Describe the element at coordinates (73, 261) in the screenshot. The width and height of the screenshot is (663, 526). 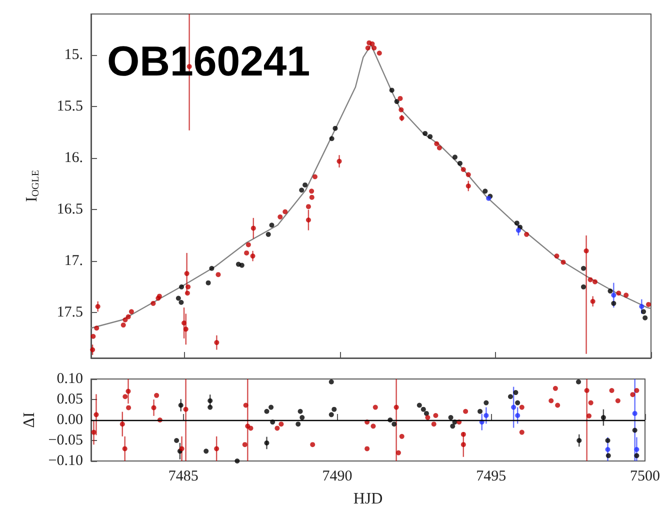
I see `y-tick-label: 17.` at that location.